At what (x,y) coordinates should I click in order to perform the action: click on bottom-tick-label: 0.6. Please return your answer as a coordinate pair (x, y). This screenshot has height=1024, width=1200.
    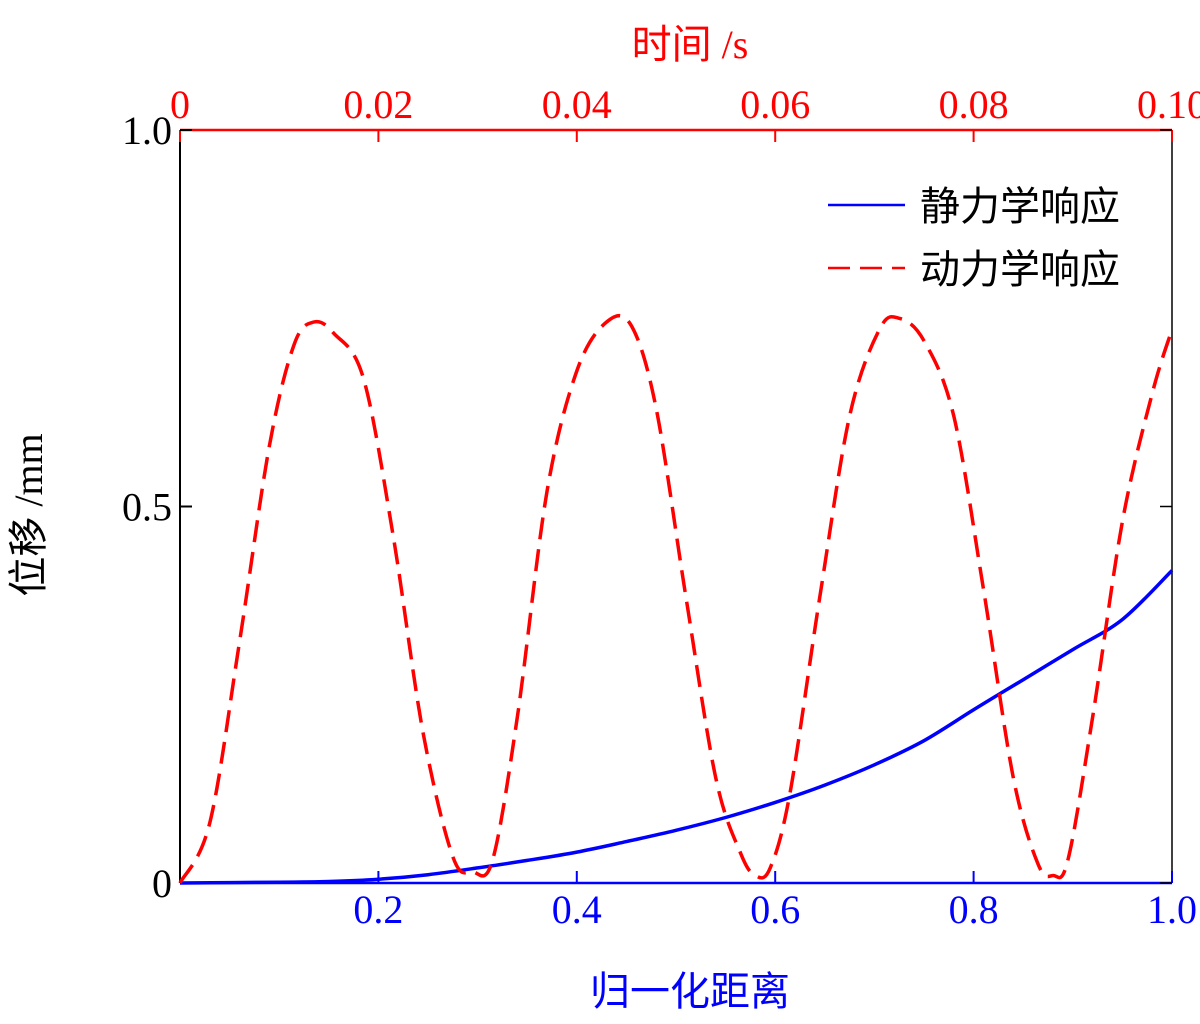
    Looking at the image, I should click on (775, 909).